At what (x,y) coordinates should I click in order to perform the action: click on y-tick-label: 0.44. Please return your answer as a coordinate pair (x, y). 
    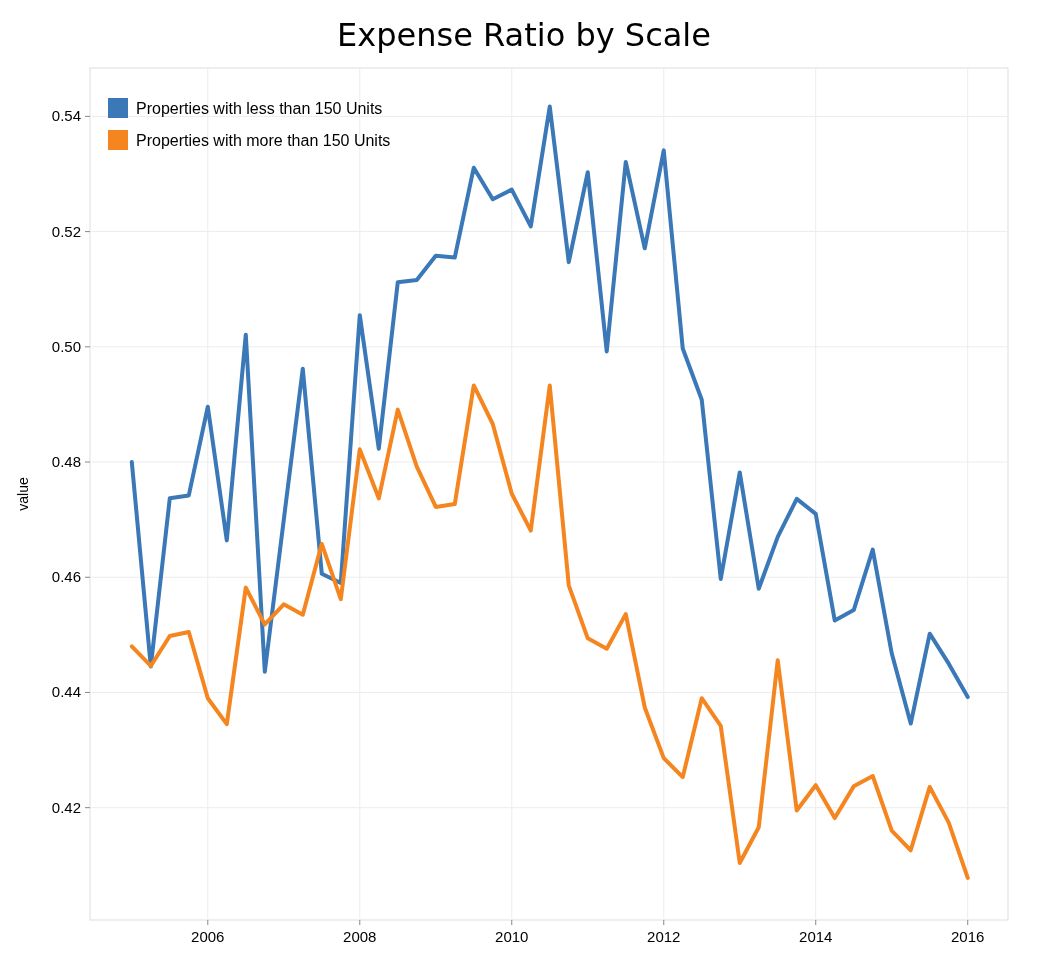
    Looking at the image, I should click on (66, 692).